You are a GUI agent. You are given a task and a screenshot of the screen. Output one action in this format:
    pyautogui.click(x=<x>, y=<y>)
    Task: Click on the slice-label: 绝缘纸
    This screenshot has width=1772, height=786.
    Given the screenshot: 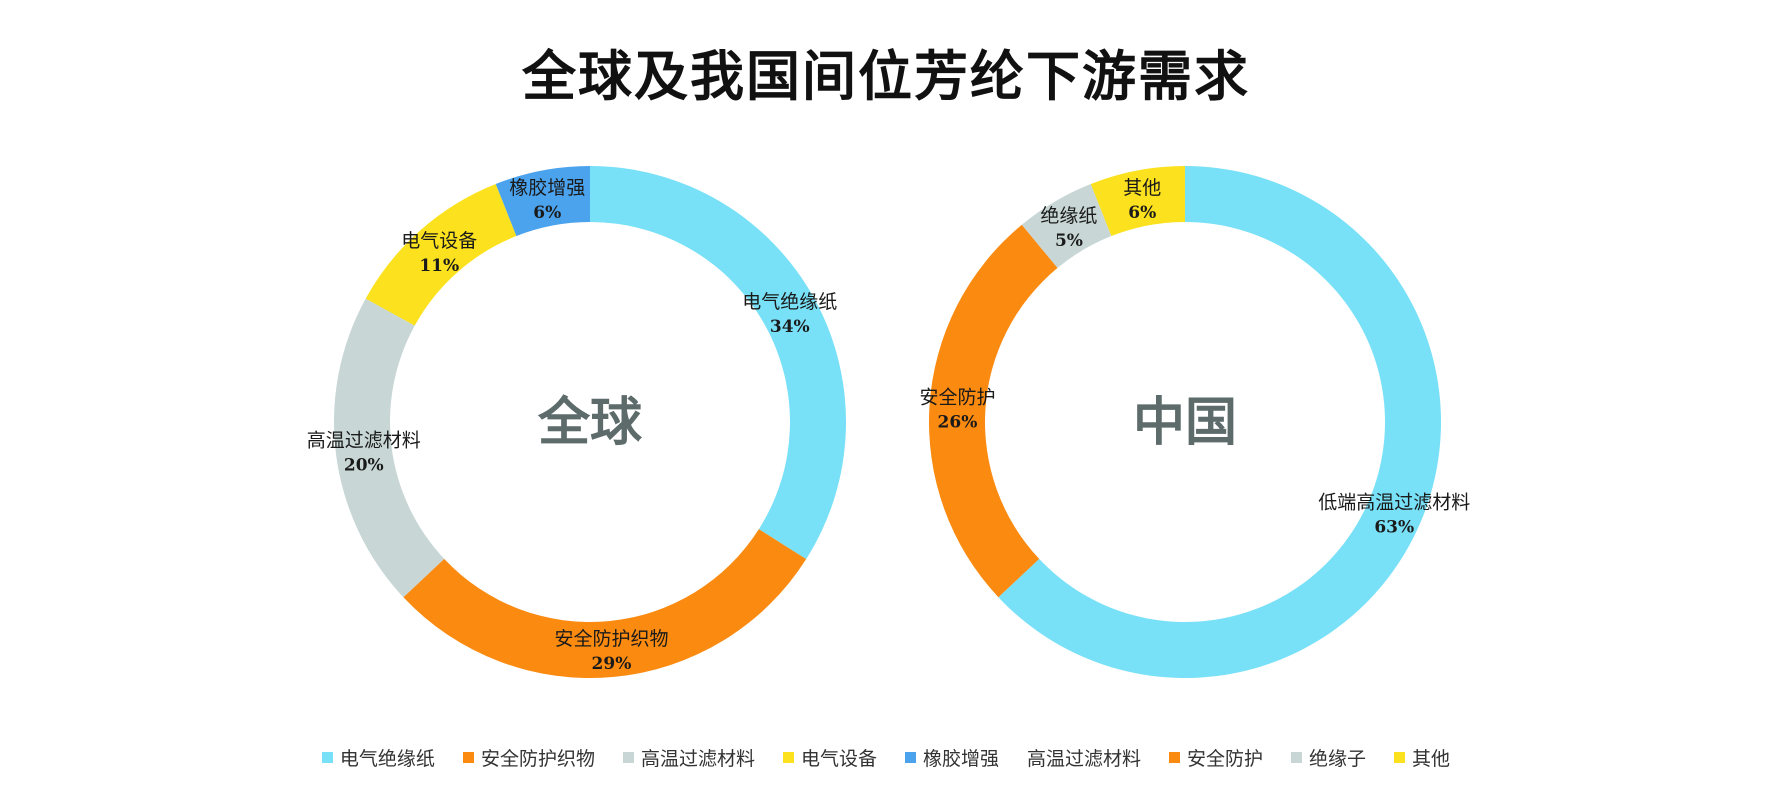 What is the action you would take?
    pyautogui.click(x=1068, y=216)
    